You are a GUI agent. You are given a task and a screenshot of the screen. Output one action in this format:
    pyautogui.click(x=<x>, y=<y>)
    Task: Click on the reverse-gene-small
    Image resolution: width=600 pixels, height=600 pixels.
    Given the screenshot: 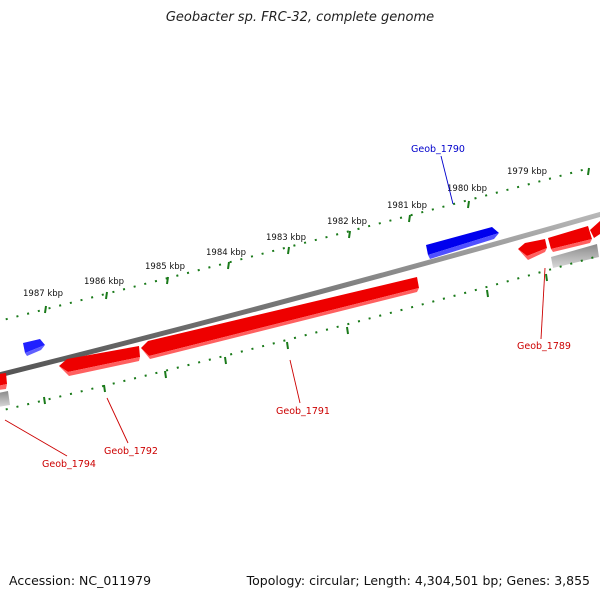 What is the action you would take?
    pyautogui.click(x=532, y=249)
    